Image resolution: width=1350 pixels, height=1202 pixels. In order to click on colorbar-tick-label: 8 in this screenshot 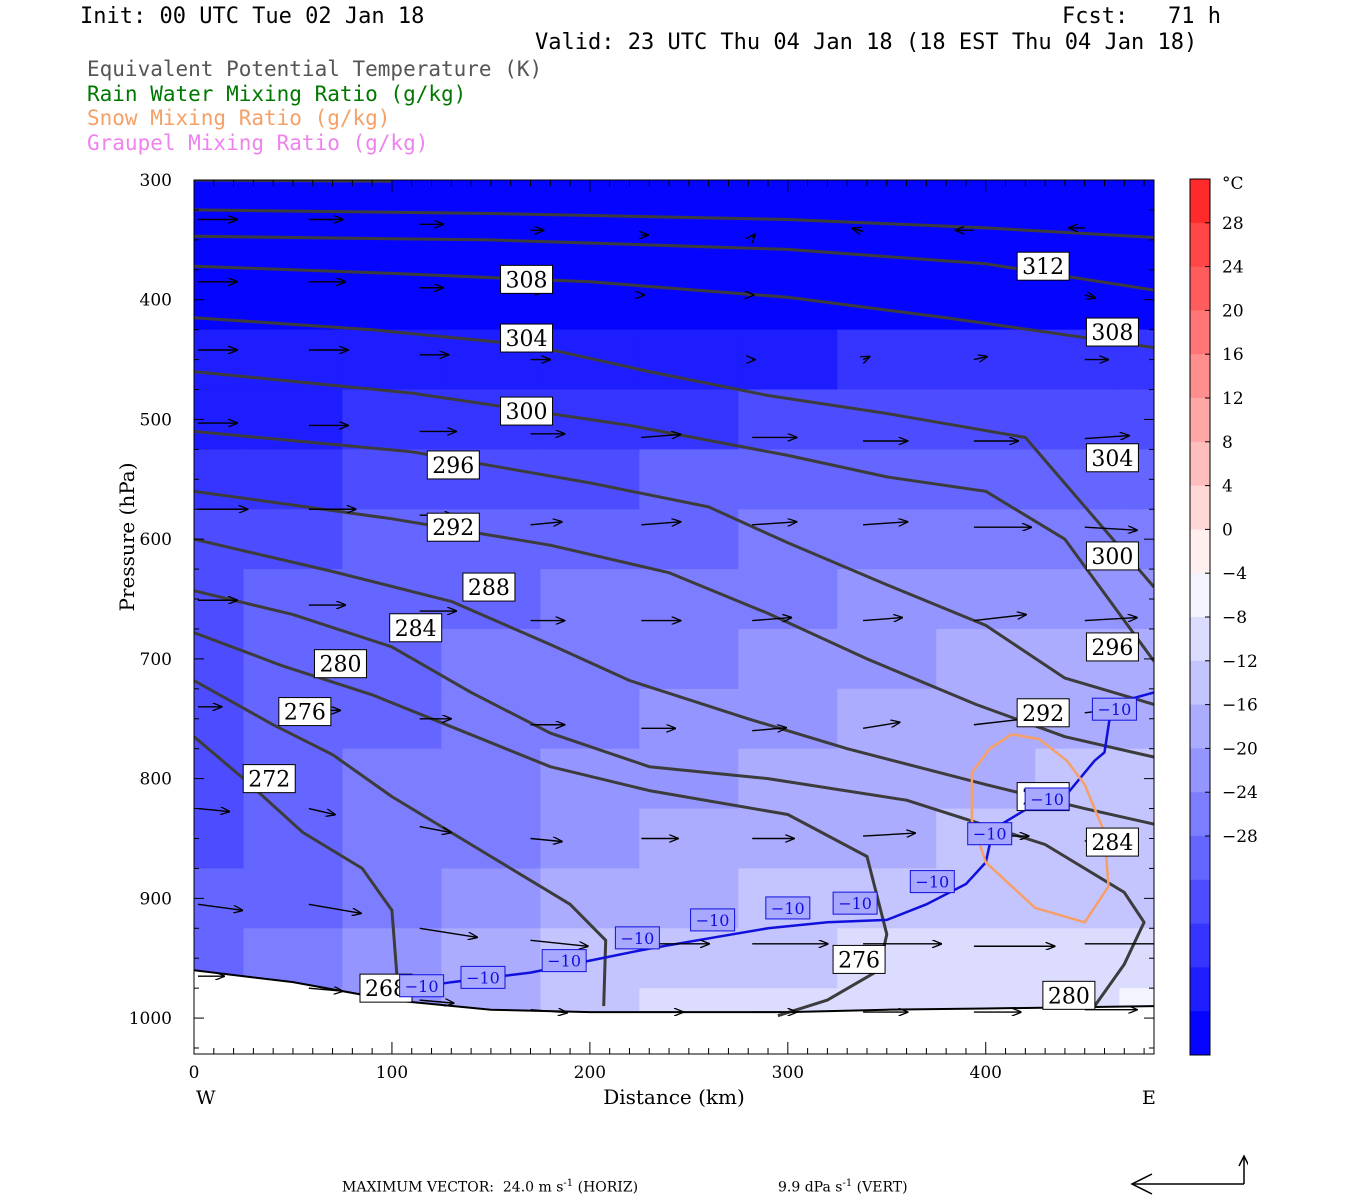, I will do `click(1227, 443)`.